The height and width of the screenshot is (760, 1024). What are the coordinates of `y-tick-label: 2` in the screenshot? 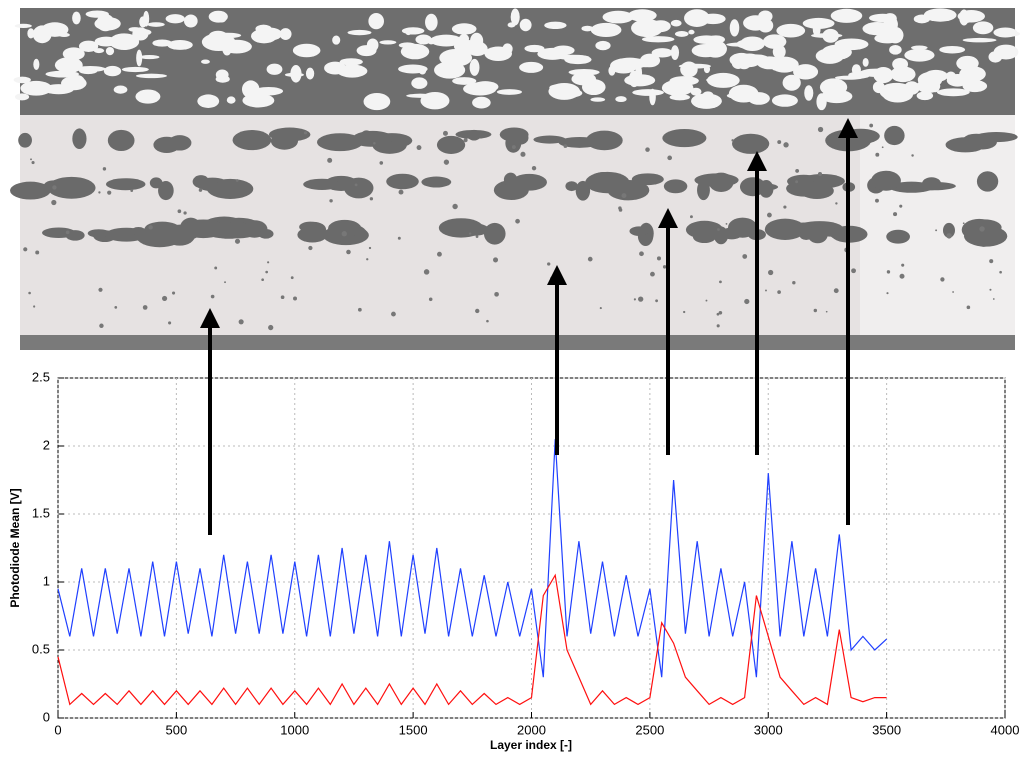 It's located at (46, 444).